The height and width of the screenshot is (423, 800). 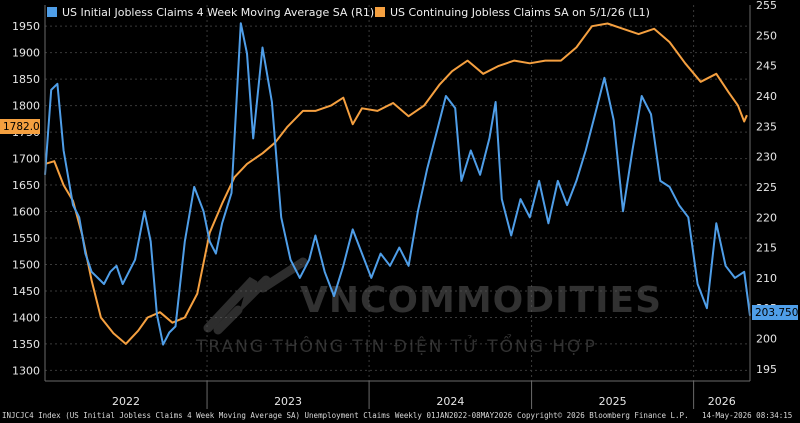 What do you see at coordinates (613, 401) in the screenshot?
I see `x-tick-label: 2025` at bounding box center [613, 401].